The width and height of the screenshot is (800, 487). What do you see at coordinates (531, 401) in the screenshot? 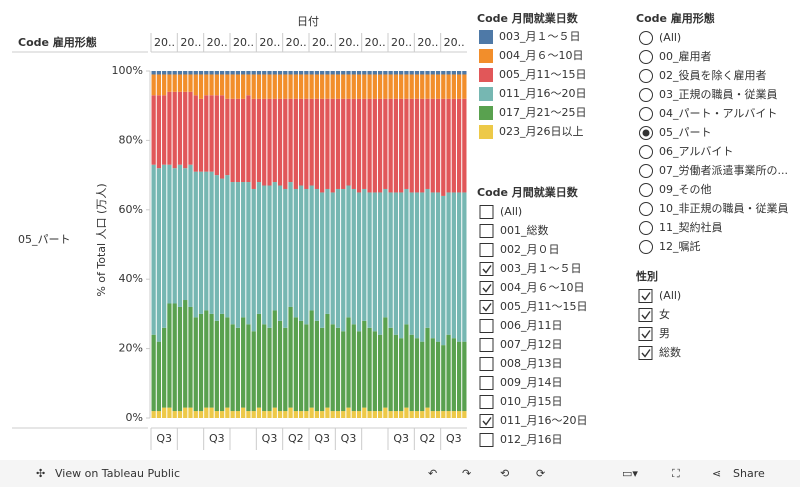
I see `filter-item: 010_月15日` at bounding box center [531, 401].